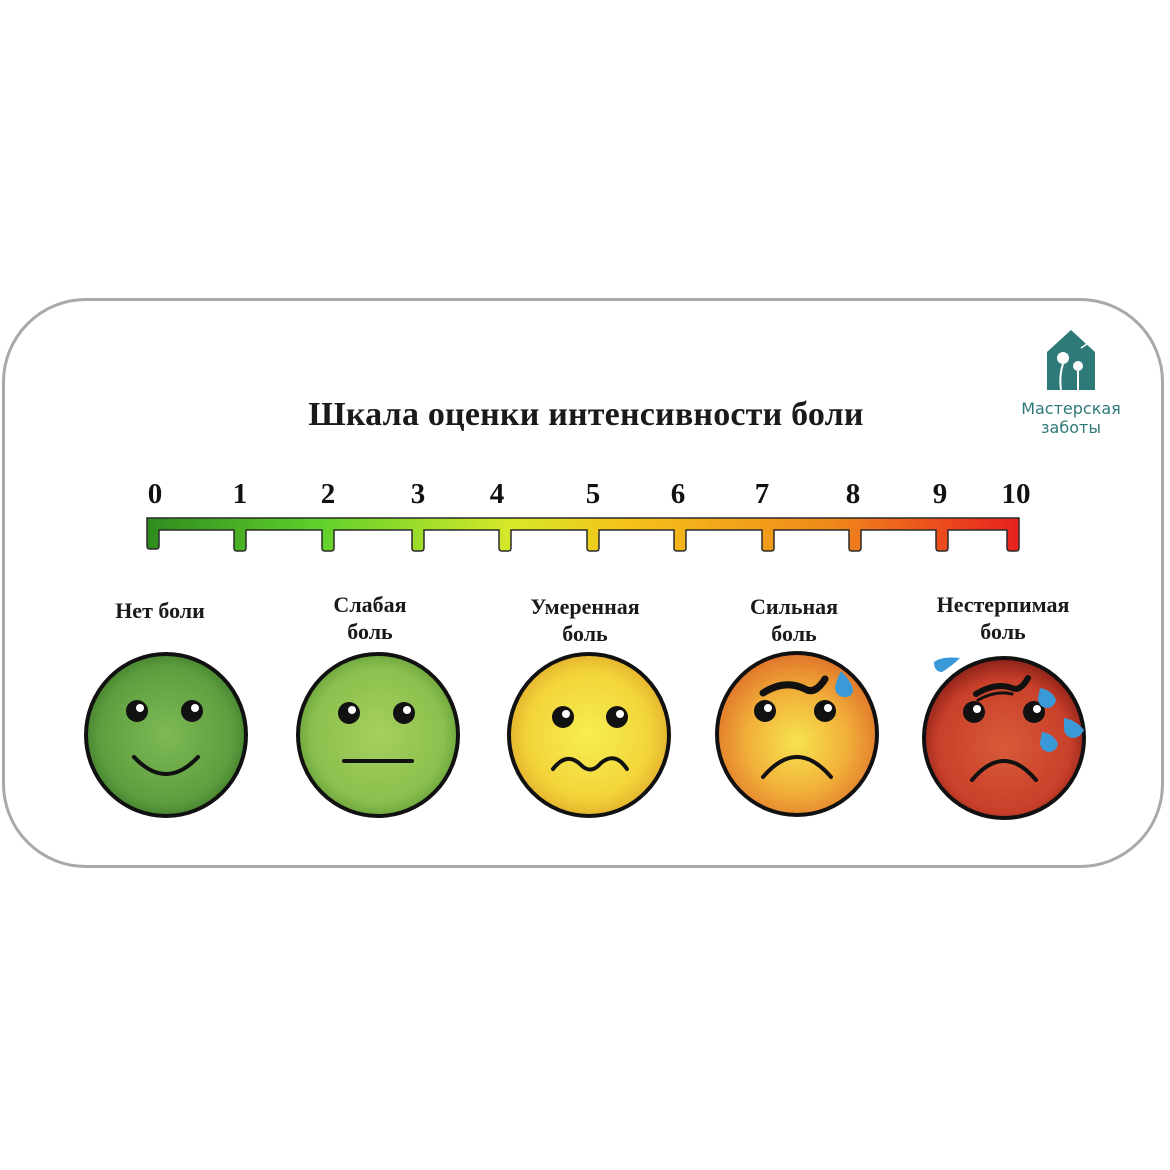 The image size is (1170, 1170). I want to click on title-text: Шкала оценки интенсивности боли, so click(586, 414).